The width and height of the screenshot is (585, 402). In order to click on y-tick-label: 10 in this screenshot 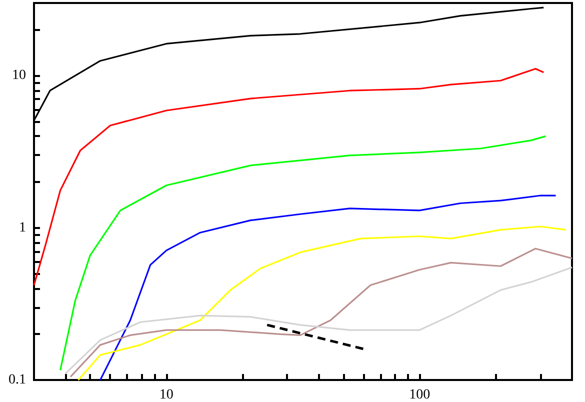, I will do `click(19, 76)`.